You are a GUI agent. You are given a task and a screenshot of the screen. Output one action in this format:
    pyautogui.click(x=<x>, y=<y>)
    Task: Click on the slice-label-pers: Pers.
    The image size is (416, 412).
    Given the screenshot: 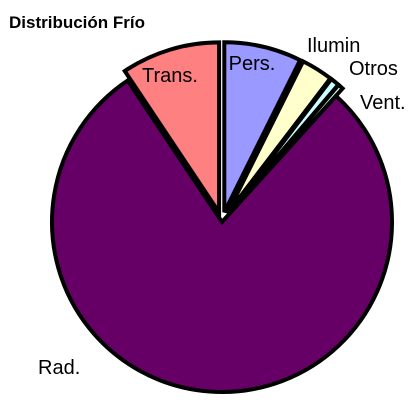 What is the action you would take?
    pyautogui.click(x=252, y=64)
    